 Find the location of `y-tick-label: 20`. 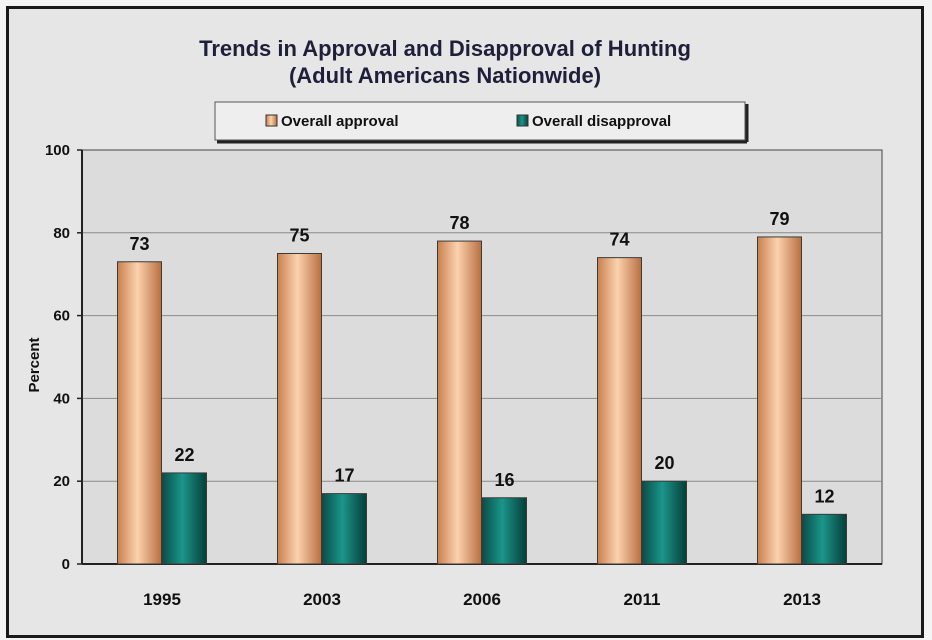

y-tick-label: 20 is located at coordinates (61, 481).